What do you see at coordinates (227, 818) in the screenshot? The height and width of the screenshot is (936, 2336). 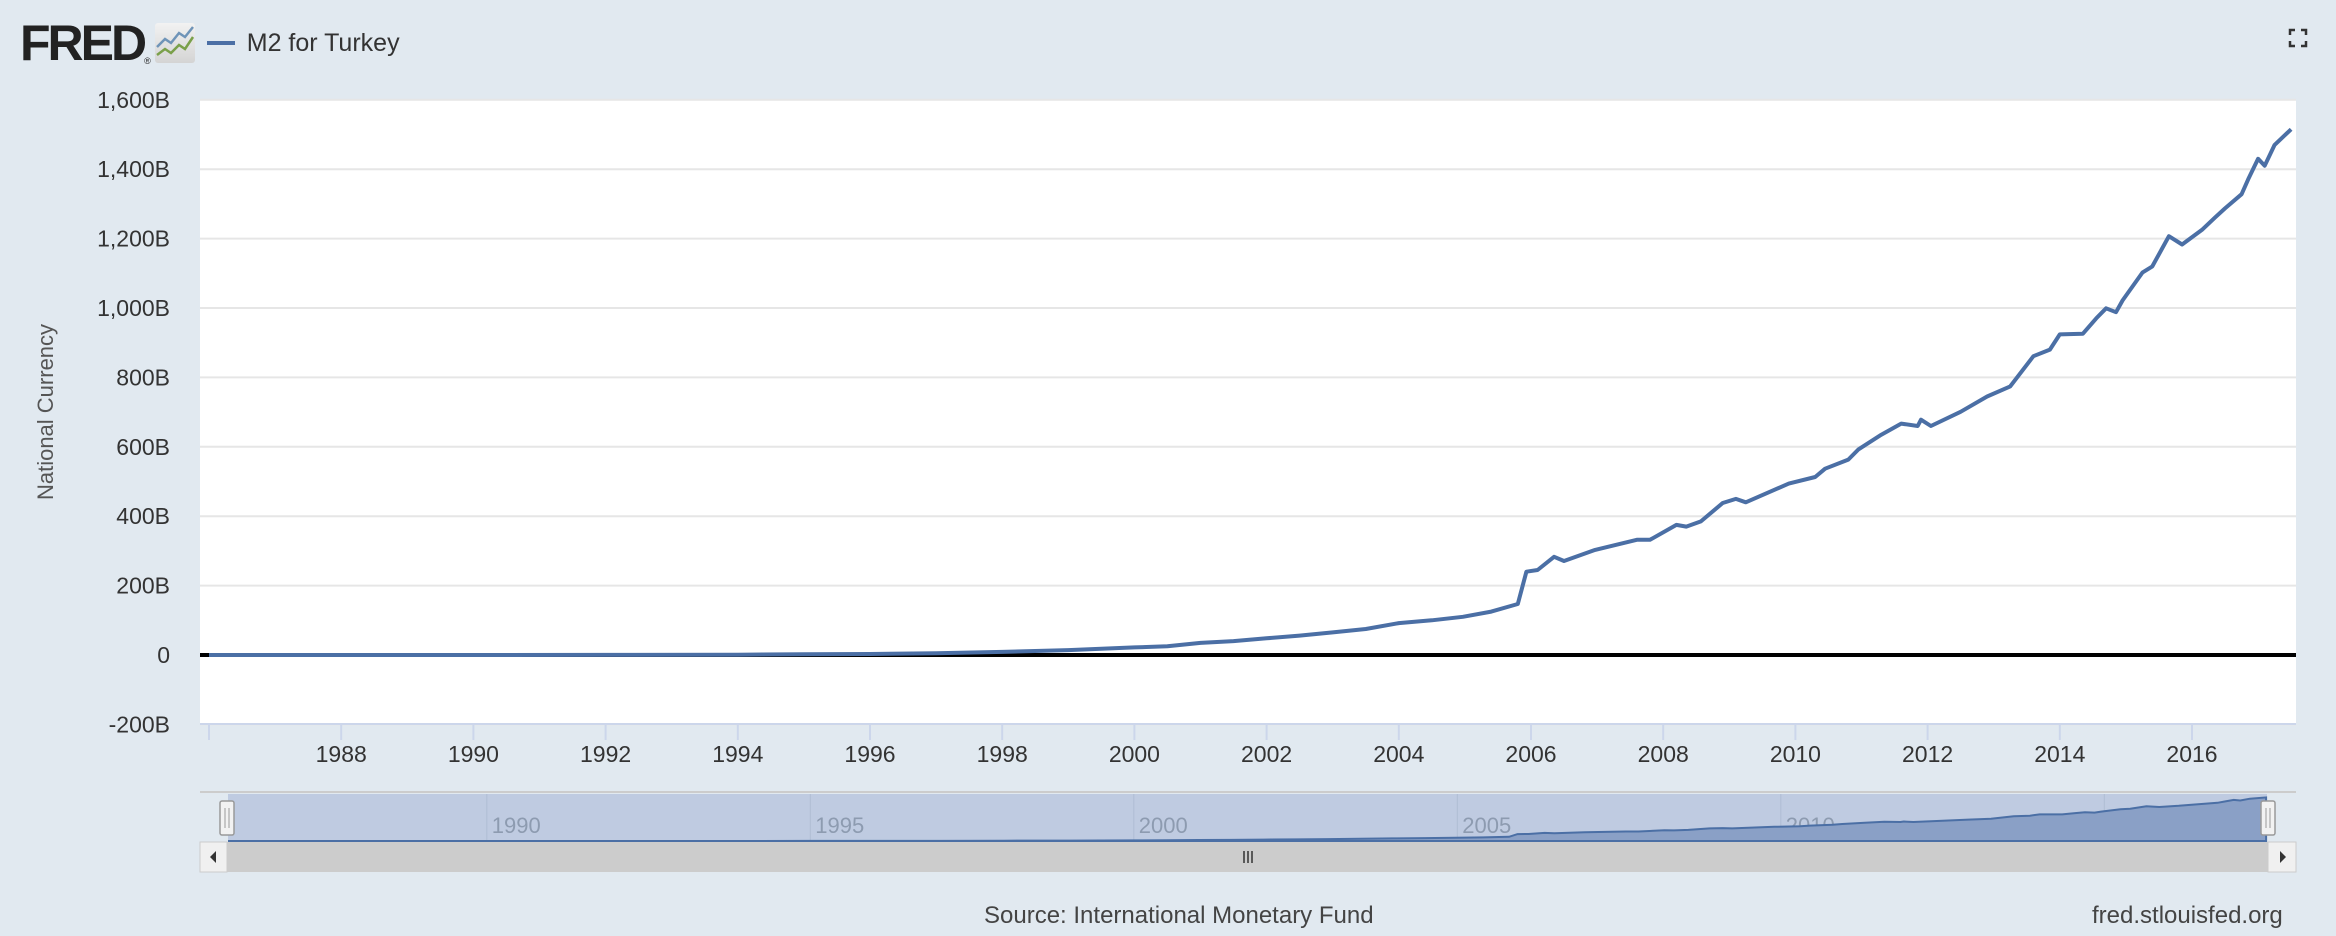 I see `navigator-left-handle` at bounding box center [227, 818].